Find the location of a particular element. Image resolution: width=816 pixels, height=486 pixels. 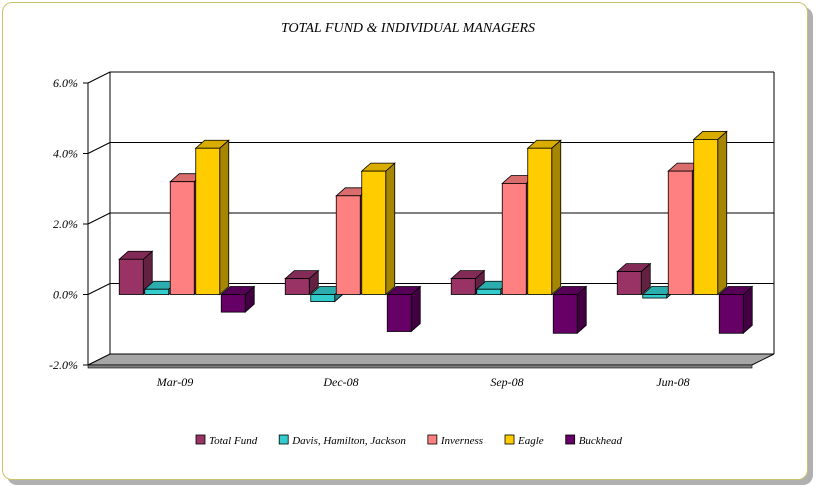

legend-item: Davis, Hamilton, Jackson is located at coordinates (342, 440).